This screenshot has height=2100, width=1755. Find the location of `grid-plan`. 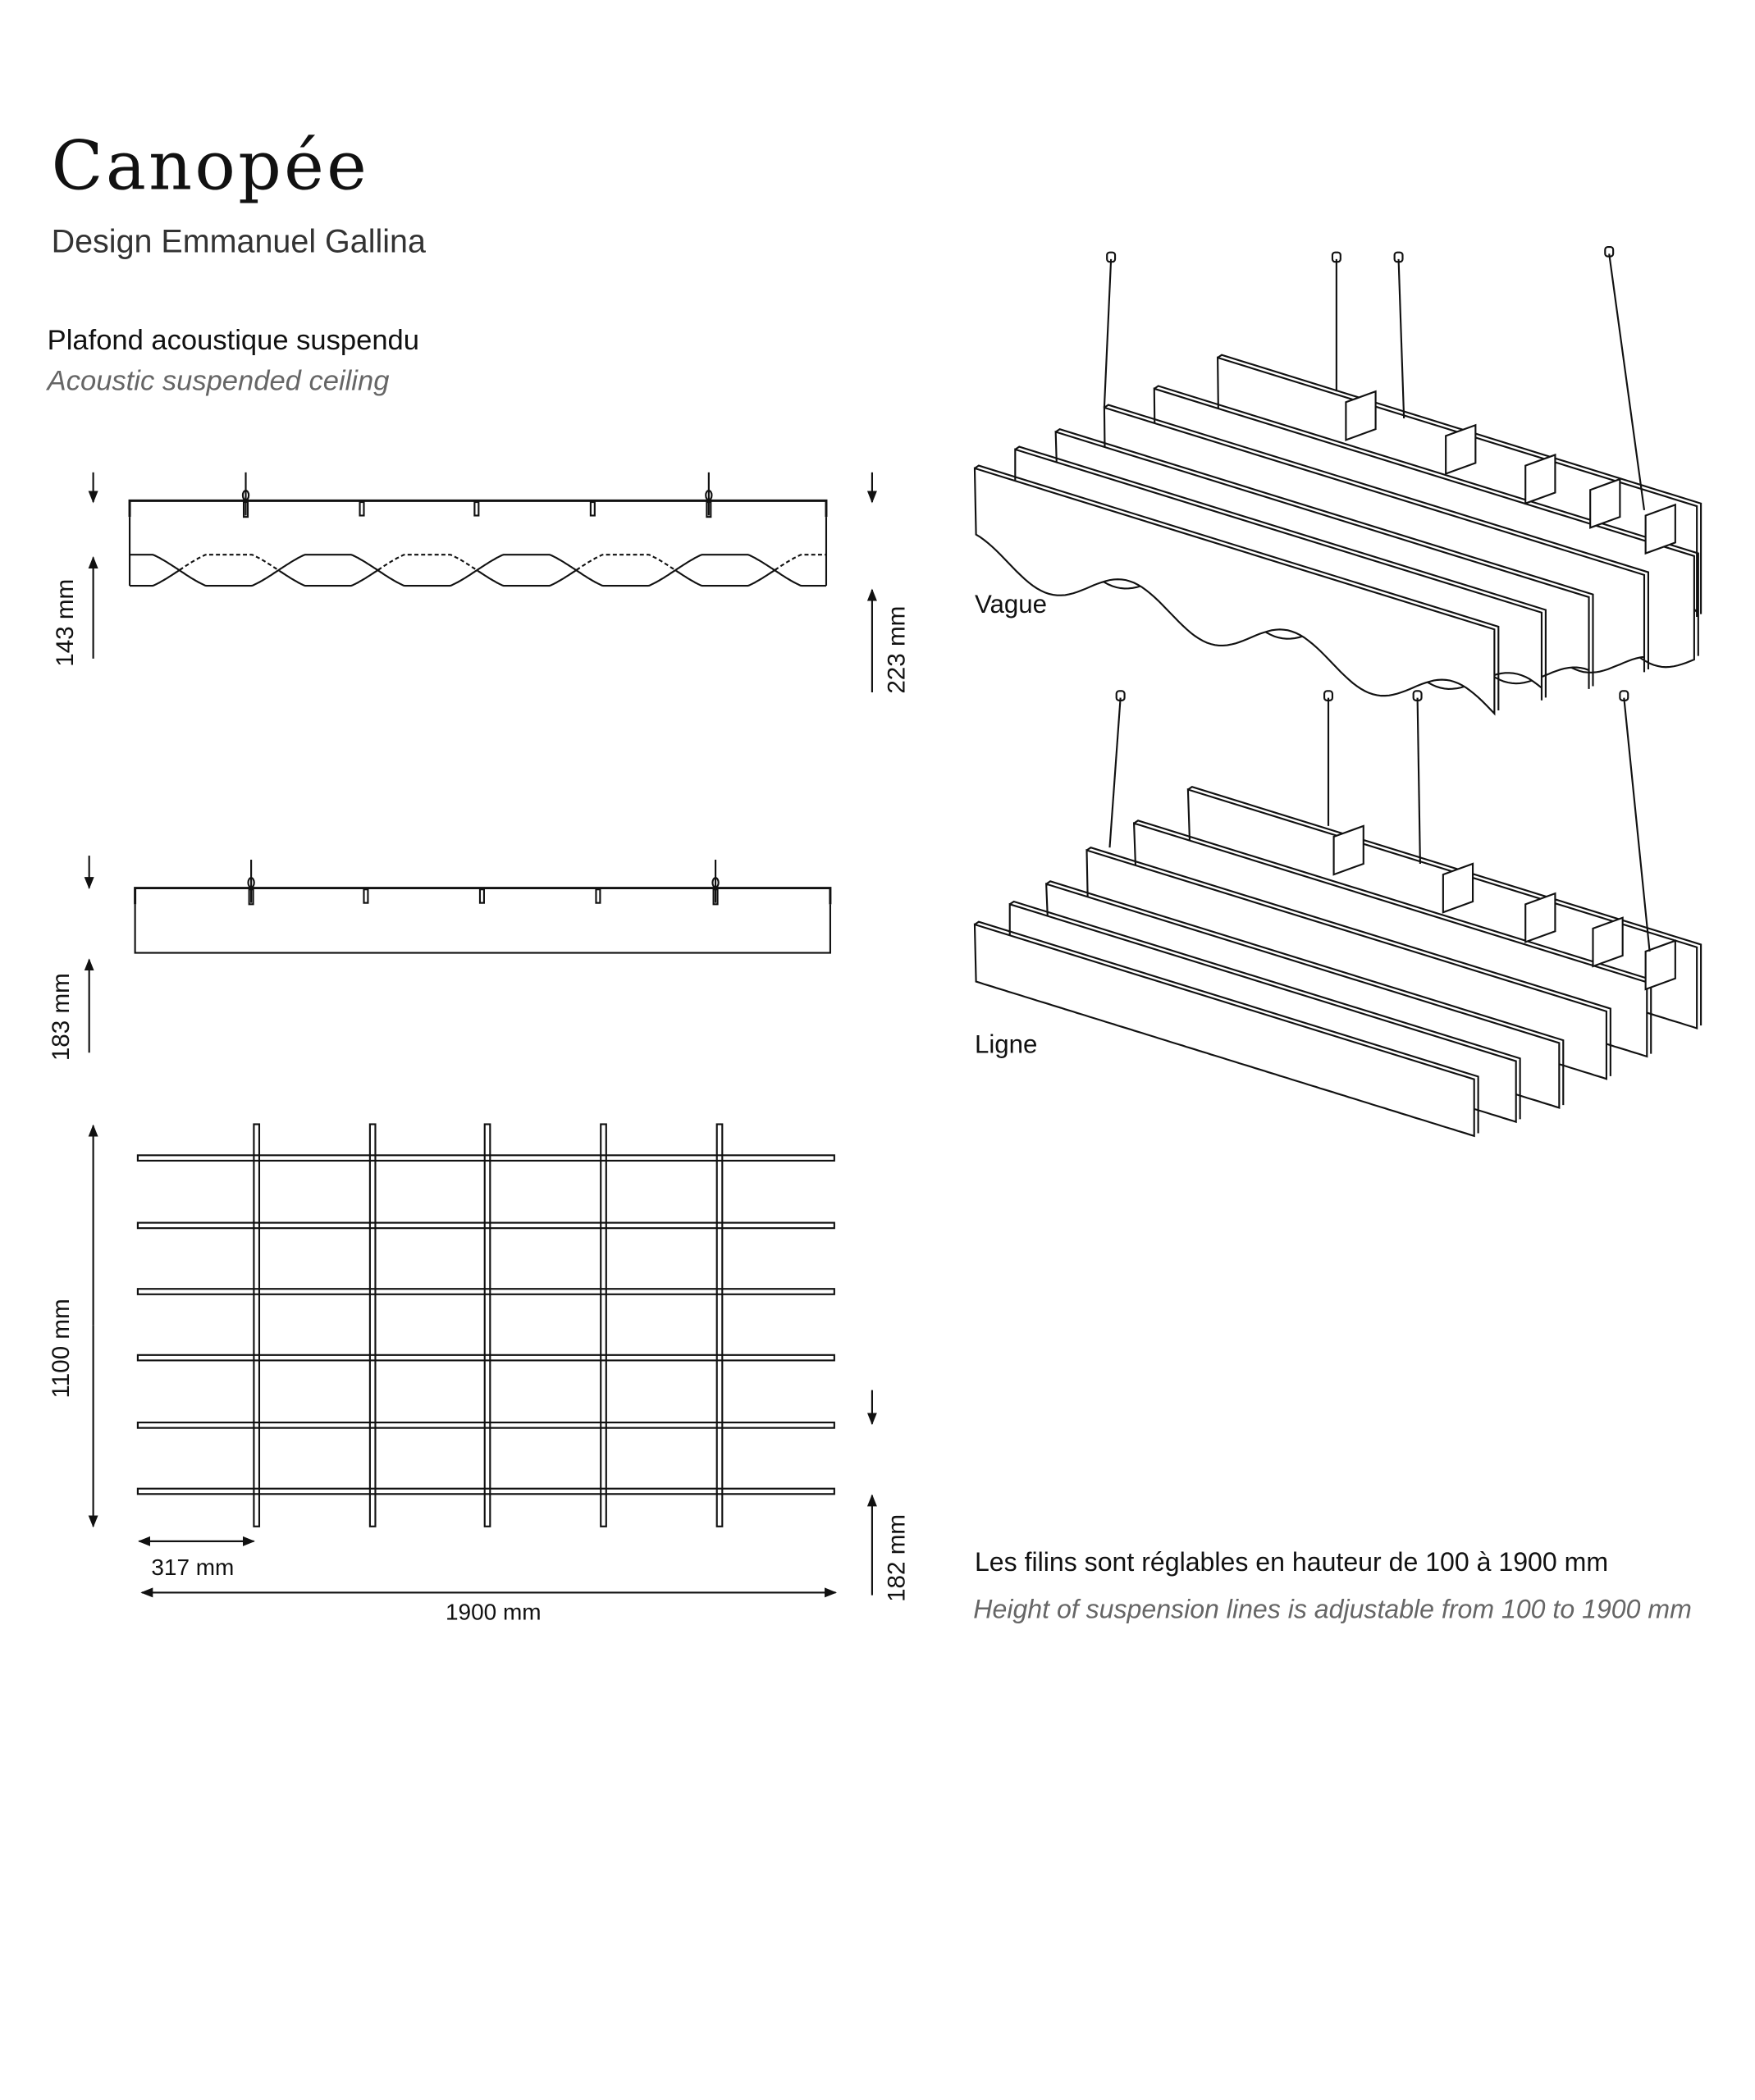

grid-plan is located at coordinates (486, 1325).